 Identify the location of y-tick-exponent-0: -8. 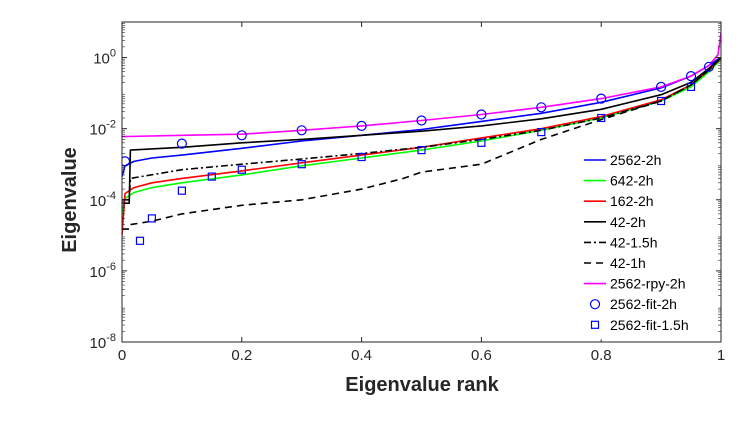
(111, 338).